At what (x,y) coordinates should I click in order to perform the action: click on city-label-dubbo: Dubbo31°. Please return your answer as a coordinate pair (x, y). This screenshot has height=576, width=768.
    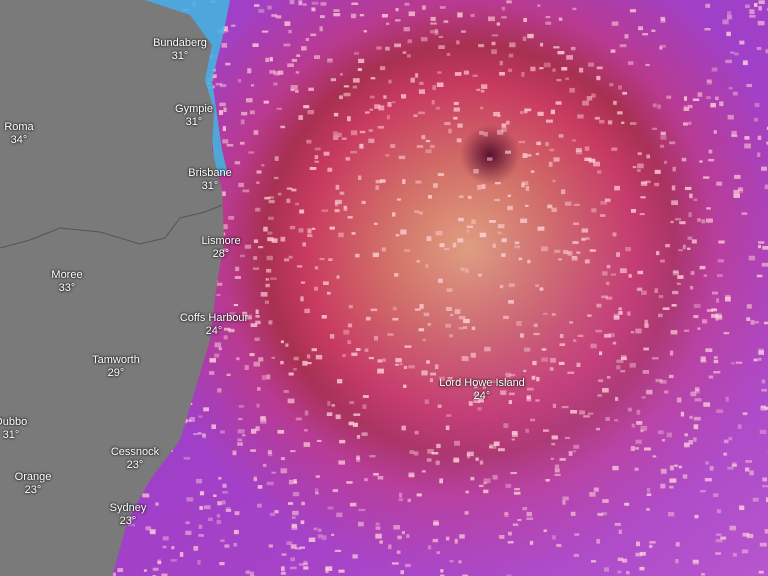
    Looking at the image, I should click on (14, 428).